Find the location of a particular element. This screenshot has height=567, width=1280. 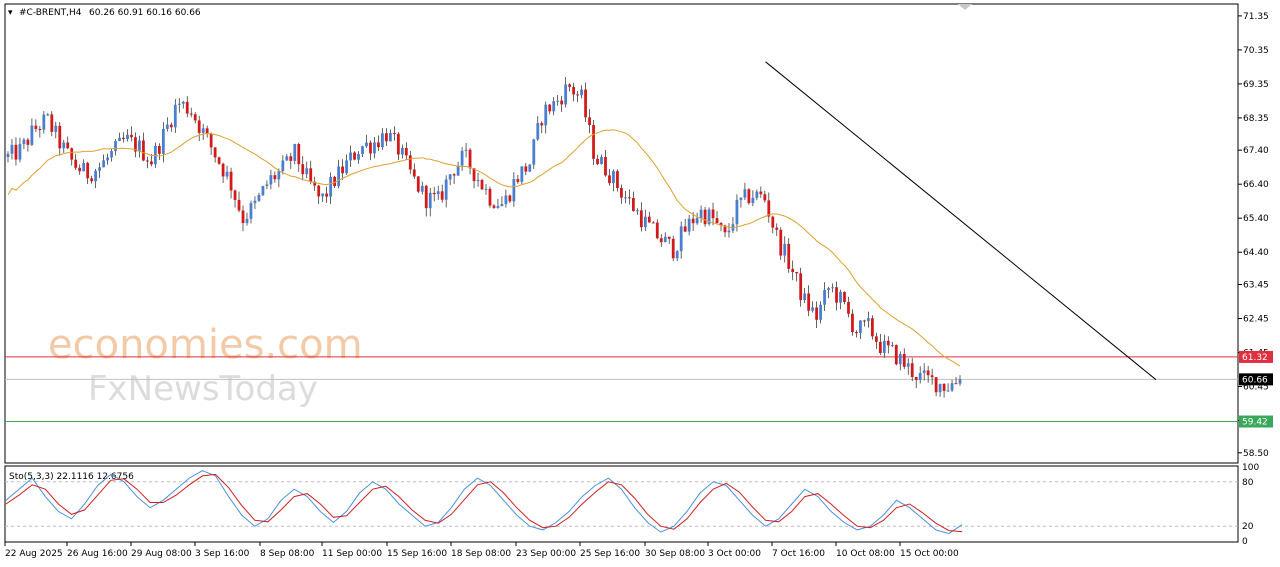

stochastic-level-label: 20 is located at coordinates (1248, 527).